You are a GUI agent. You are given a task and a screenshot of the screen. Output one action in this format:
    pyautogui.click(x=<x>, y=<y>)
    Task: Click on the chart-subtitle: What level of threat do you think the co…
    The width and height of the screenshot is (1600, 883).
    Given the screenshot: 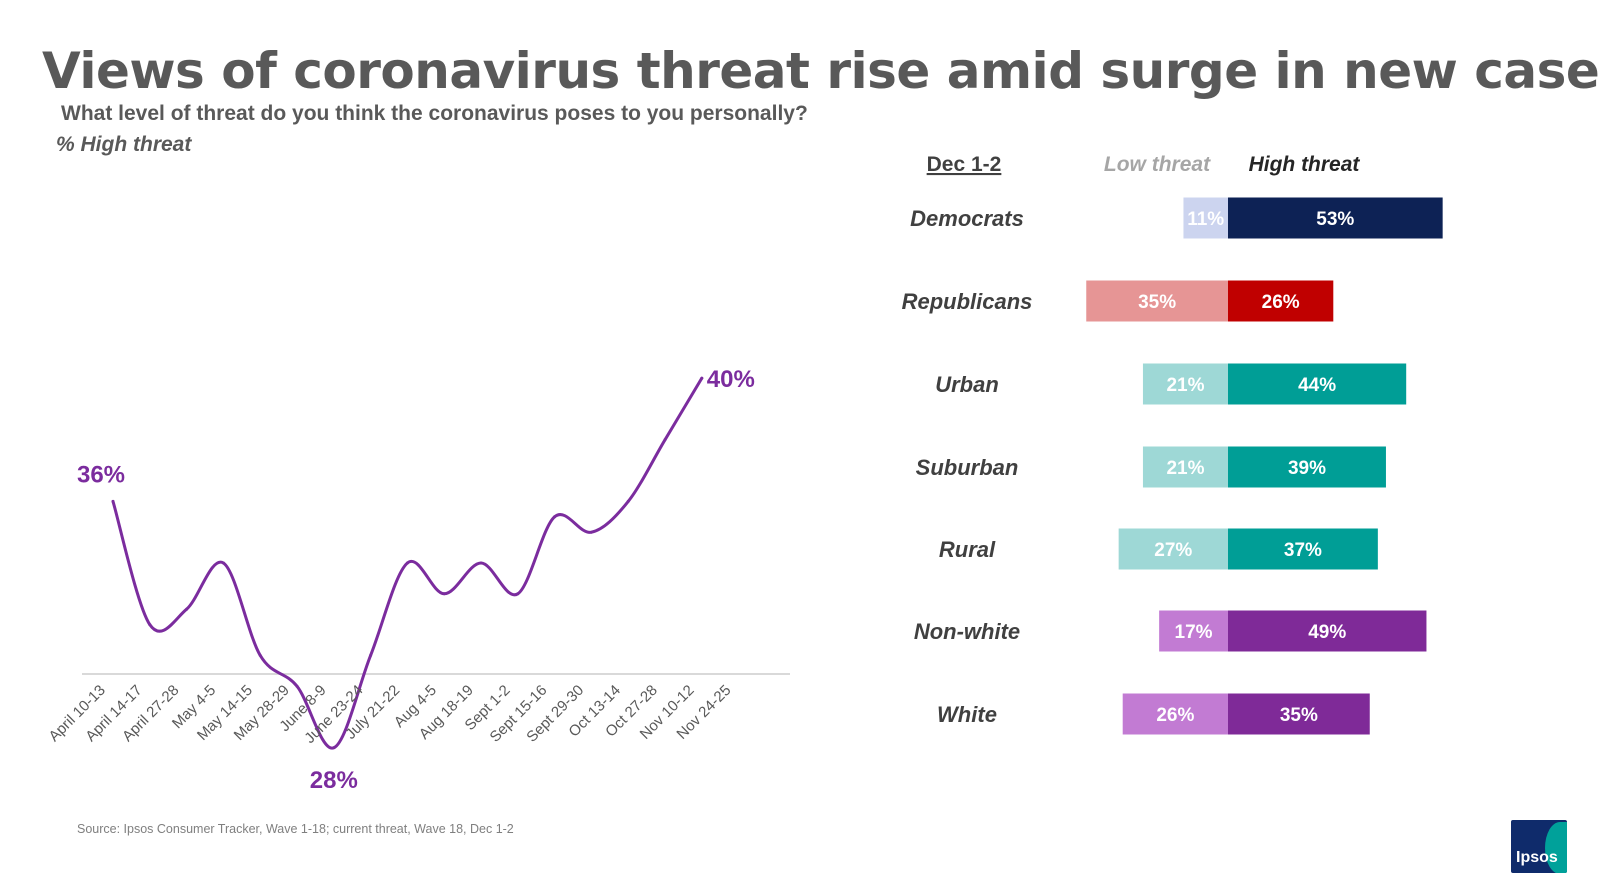 What is the action you would take?
    pyautogui.click(x=434, y=113)
    